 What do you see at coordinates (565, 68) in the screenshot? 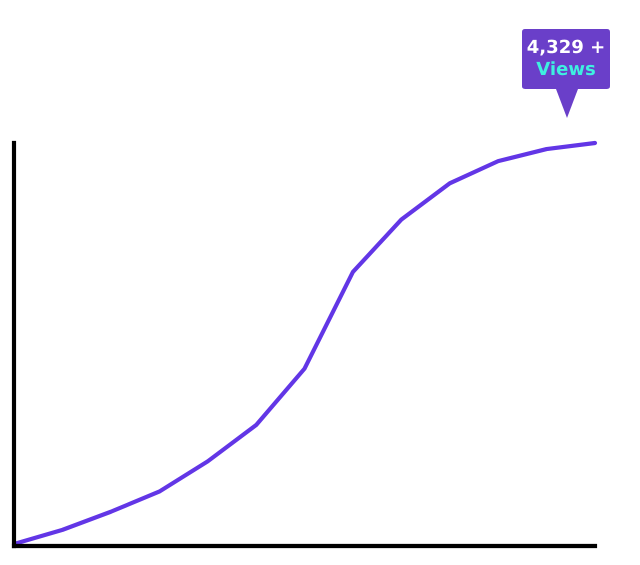
I see `text: Views` at bounding box center [565, 68].